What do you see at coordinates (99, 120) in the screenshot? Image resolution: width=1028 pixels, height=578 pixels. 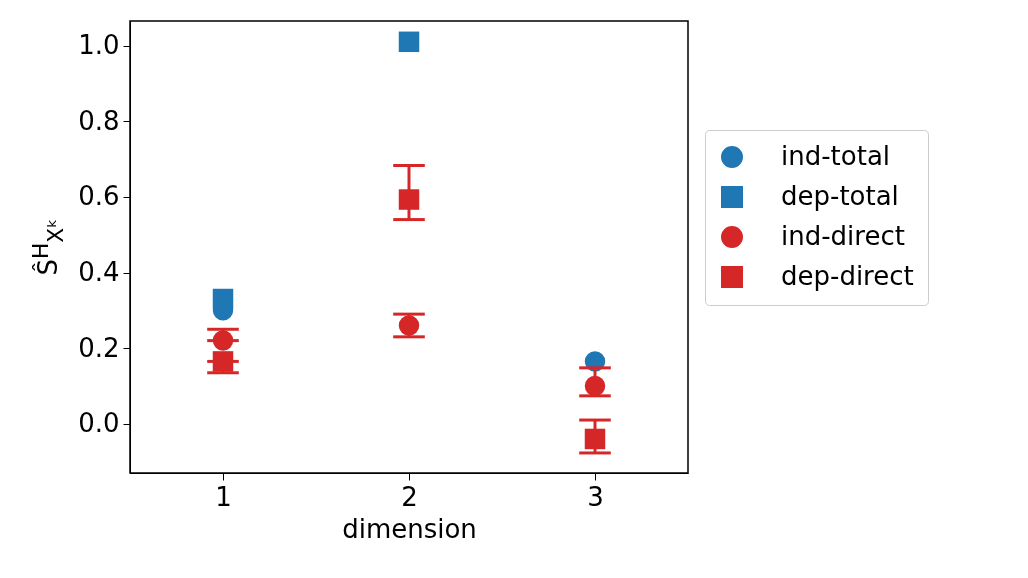 I see `y-tick-label: 0.8` at bounding box center [99, 120].